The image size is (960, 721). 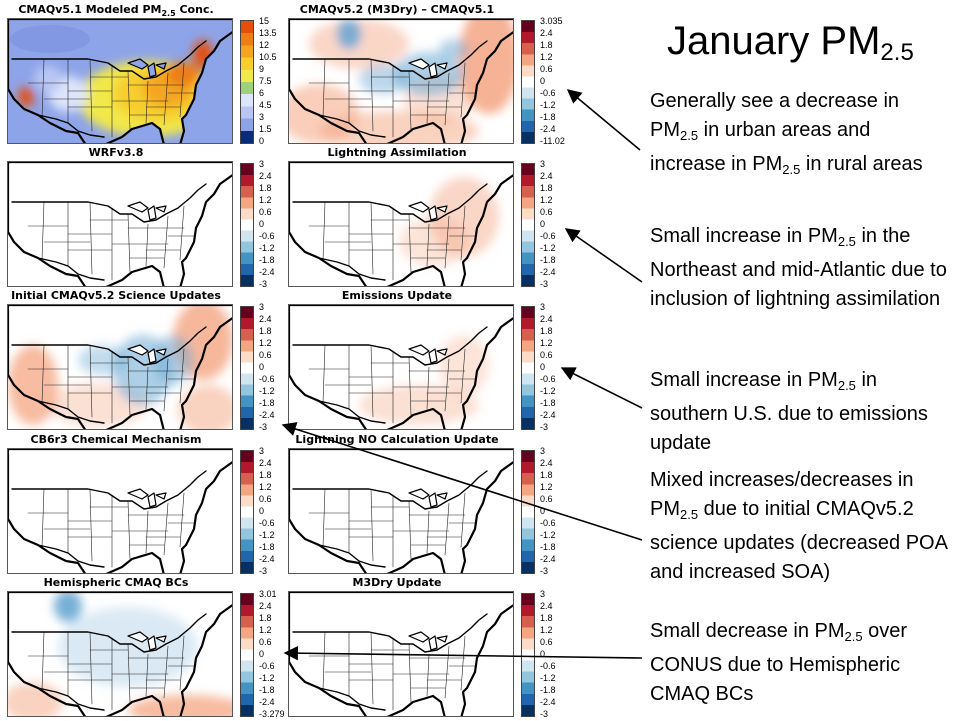 I want to click on colorbar-tick-label: 1.5, so click(x=265, y=129).